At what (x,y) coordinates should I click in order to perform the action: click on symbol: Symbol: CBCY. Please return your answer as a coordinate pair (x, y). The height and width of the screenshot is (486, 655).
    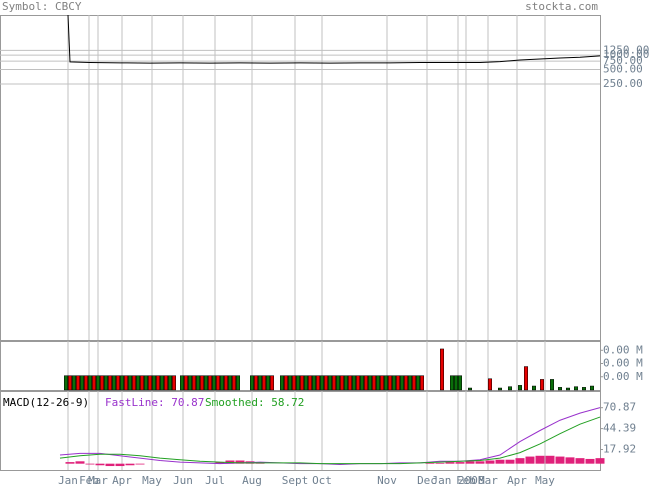
    Looking at the image, I should click on (42, 6).